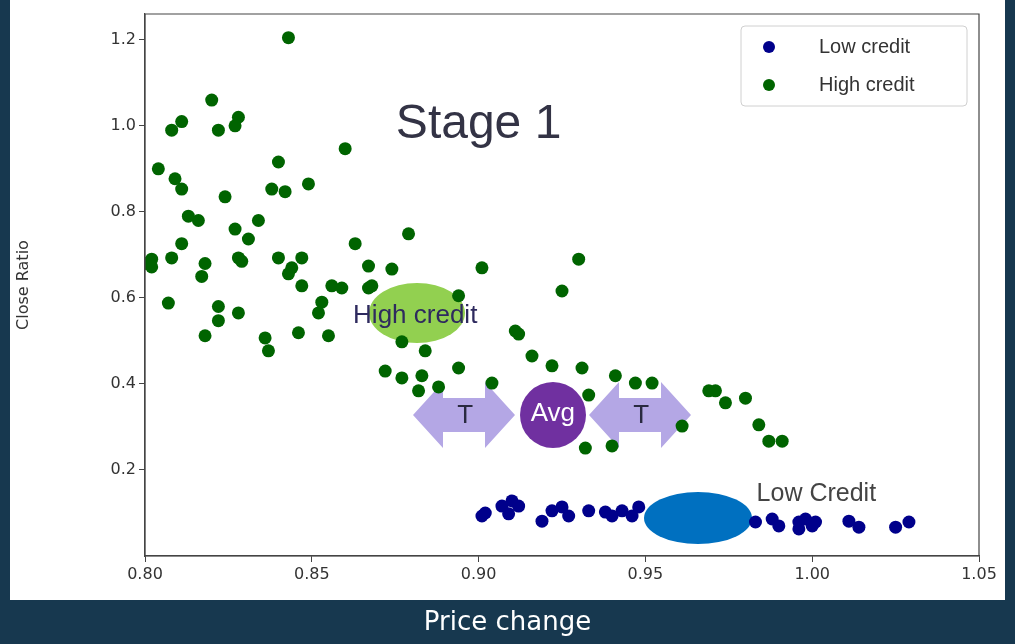 Image resolution: width=1015 pixels, height=644 pixels. What do you see at coordinates (812, 573) in the screenshot?
I see `x-tick-label: 1.00` at bounding box center [812, 573].